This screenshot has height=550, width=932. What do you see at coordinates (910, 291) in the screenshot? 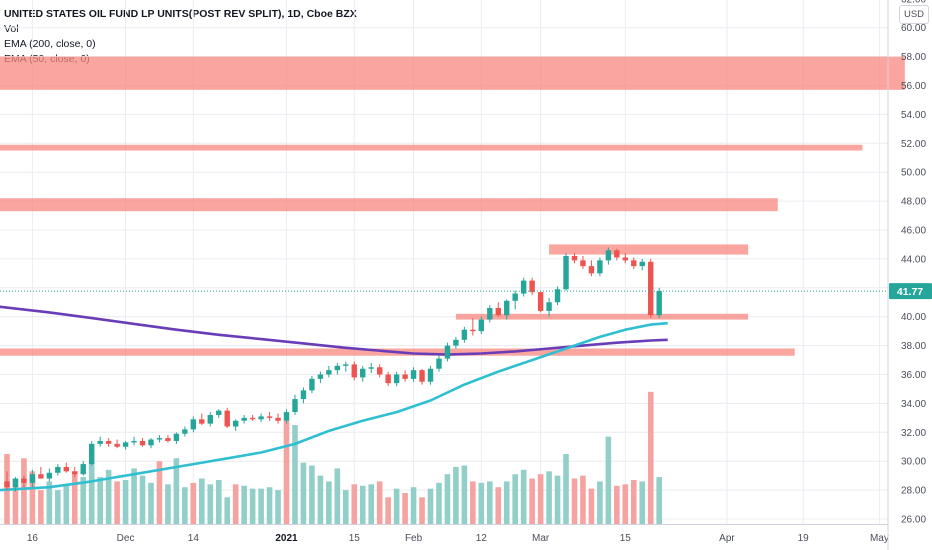
I see `last-price-tag` at bounding box center [910, 291].